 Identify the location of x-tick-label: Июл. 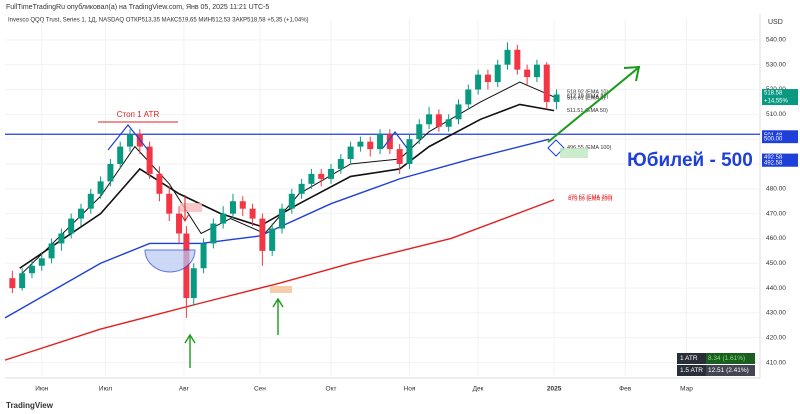
(105, 389).